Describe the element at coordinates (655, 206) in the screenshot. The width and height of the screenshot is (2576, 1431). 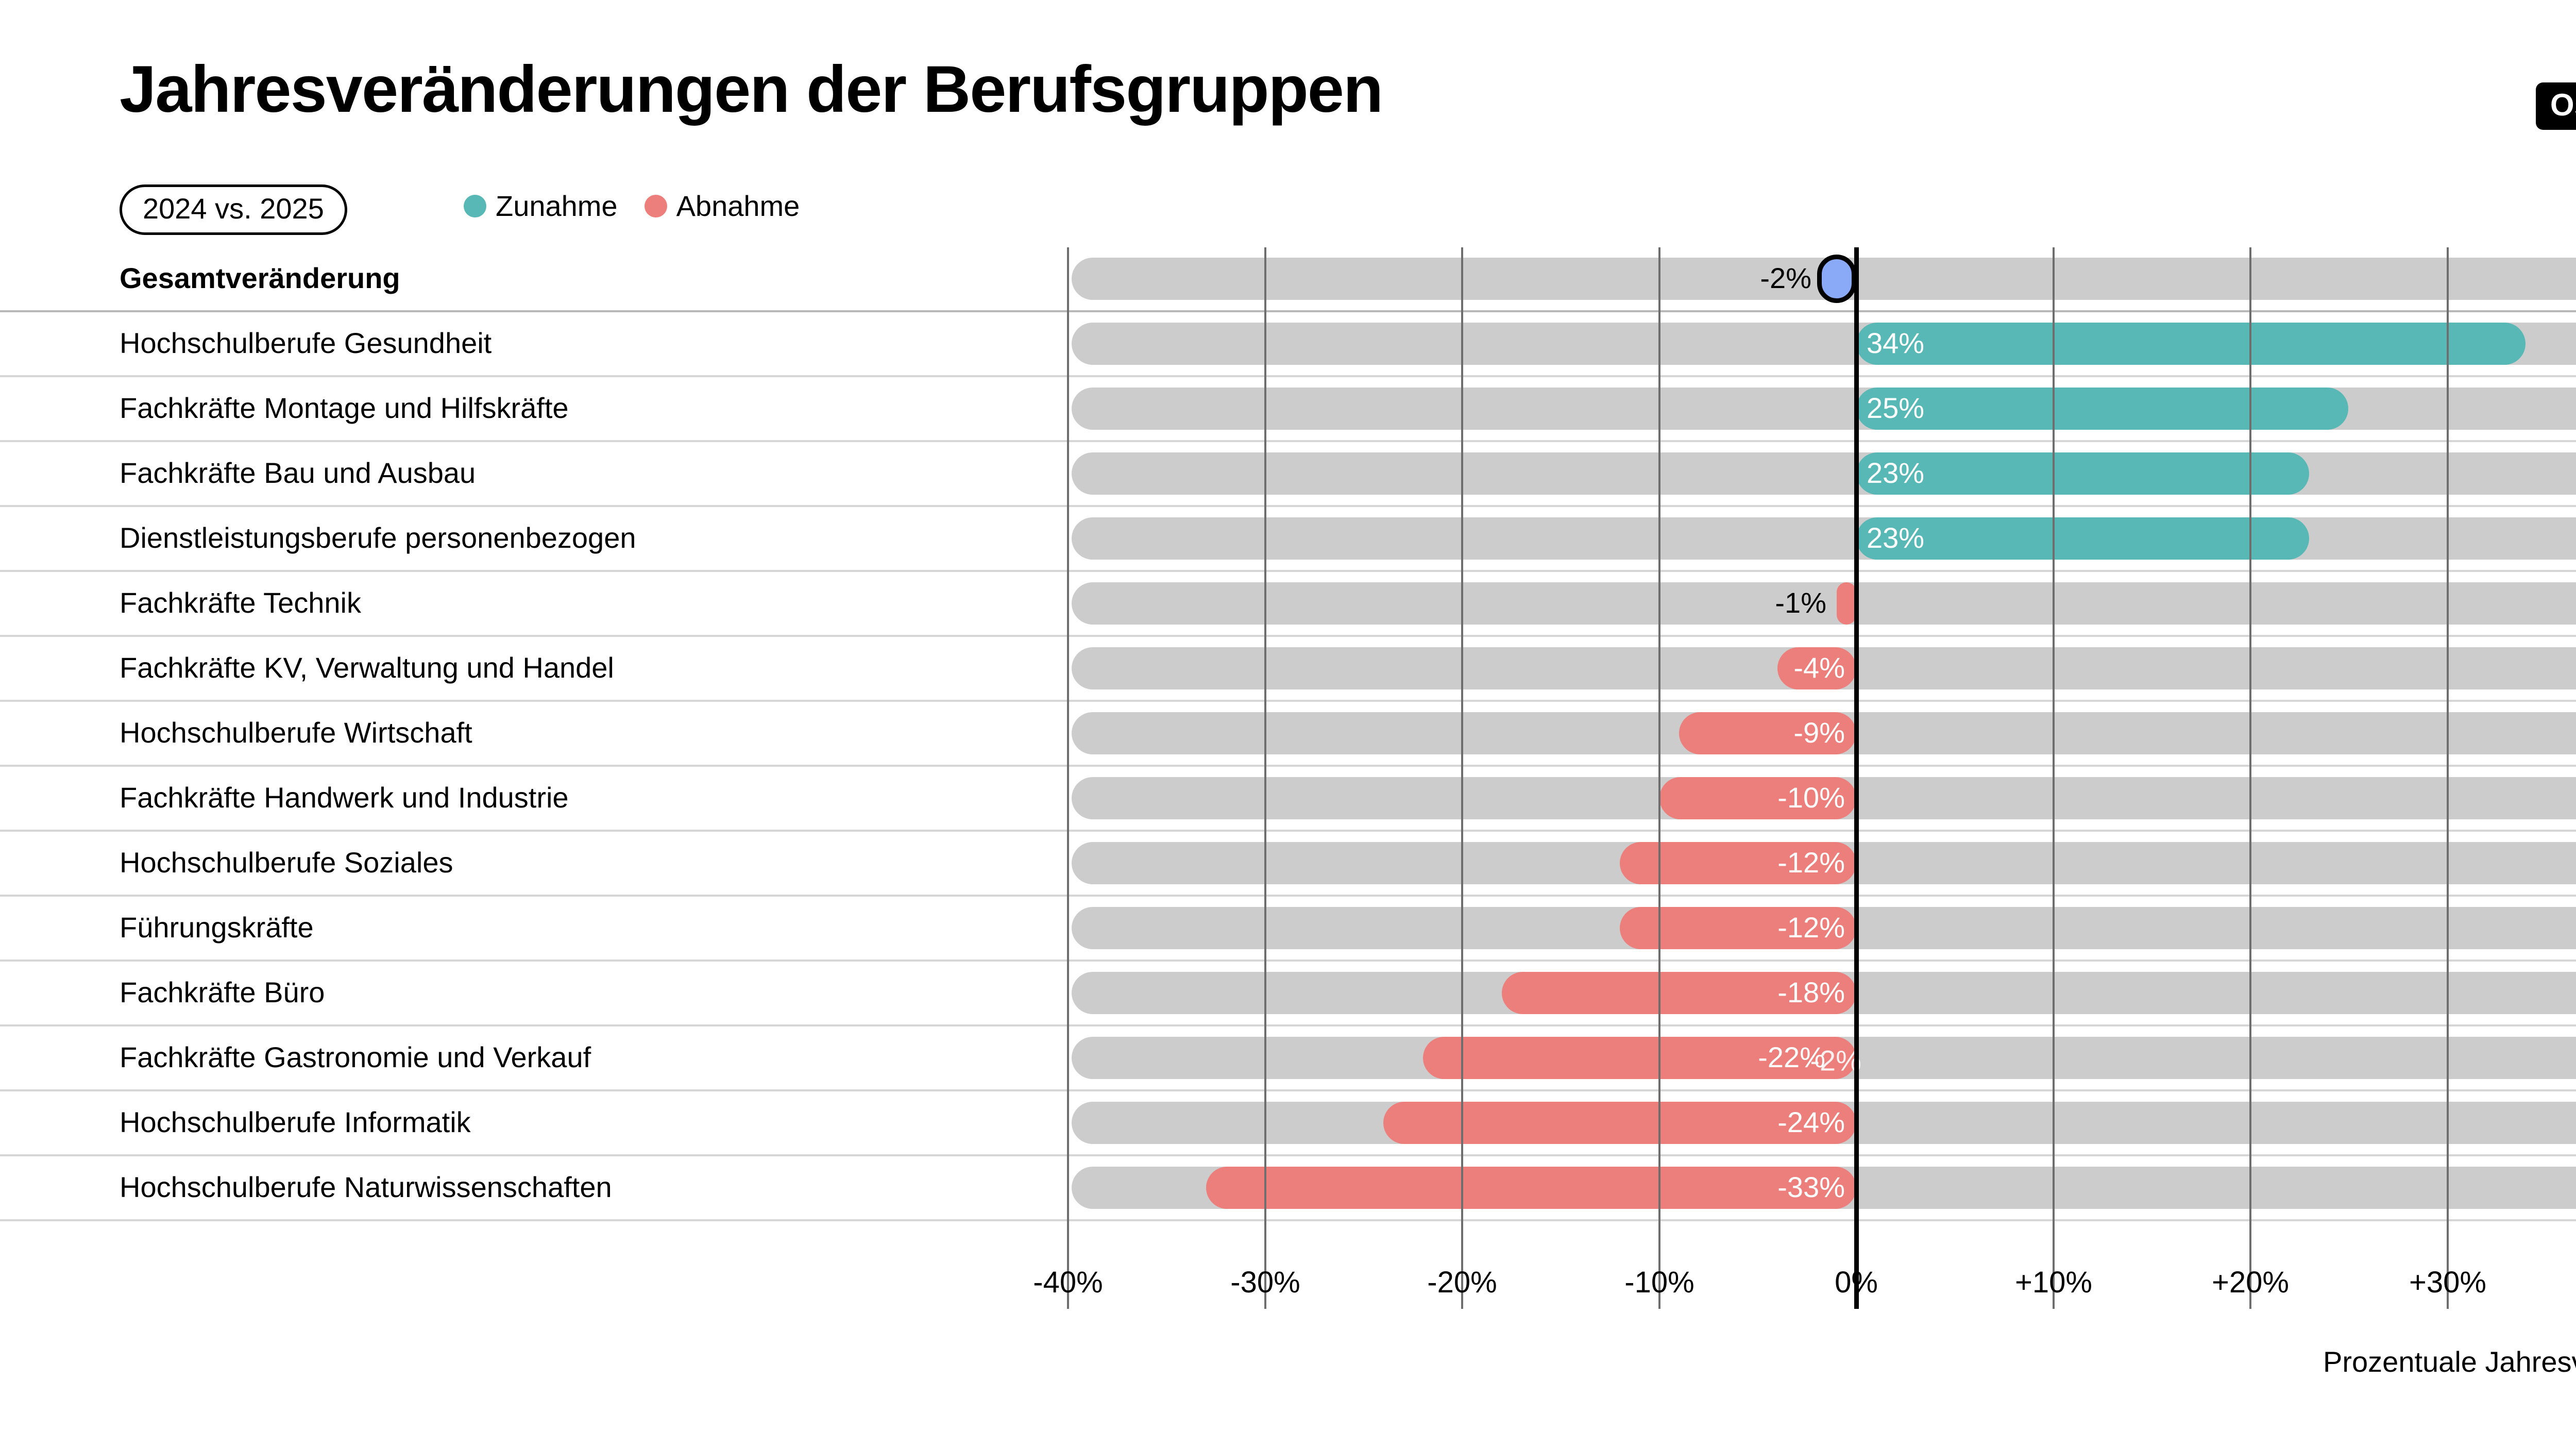
I see `legend-dot-decrease-icon` at that location.